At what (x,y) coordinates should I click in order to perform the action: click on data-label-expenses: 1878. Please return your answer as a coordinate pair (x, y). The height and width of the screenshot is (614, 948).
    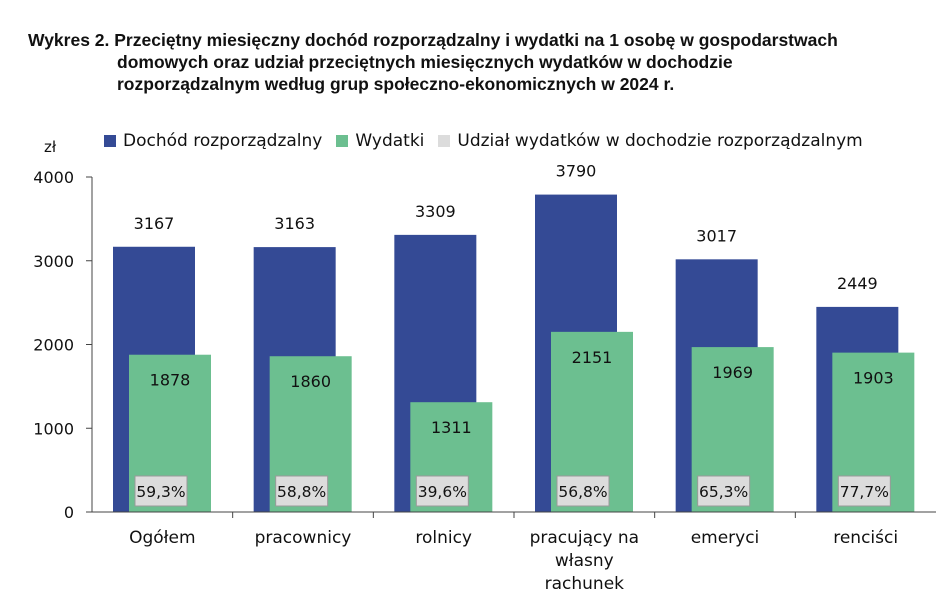
    Looking at the image, I should click on (170, 380).